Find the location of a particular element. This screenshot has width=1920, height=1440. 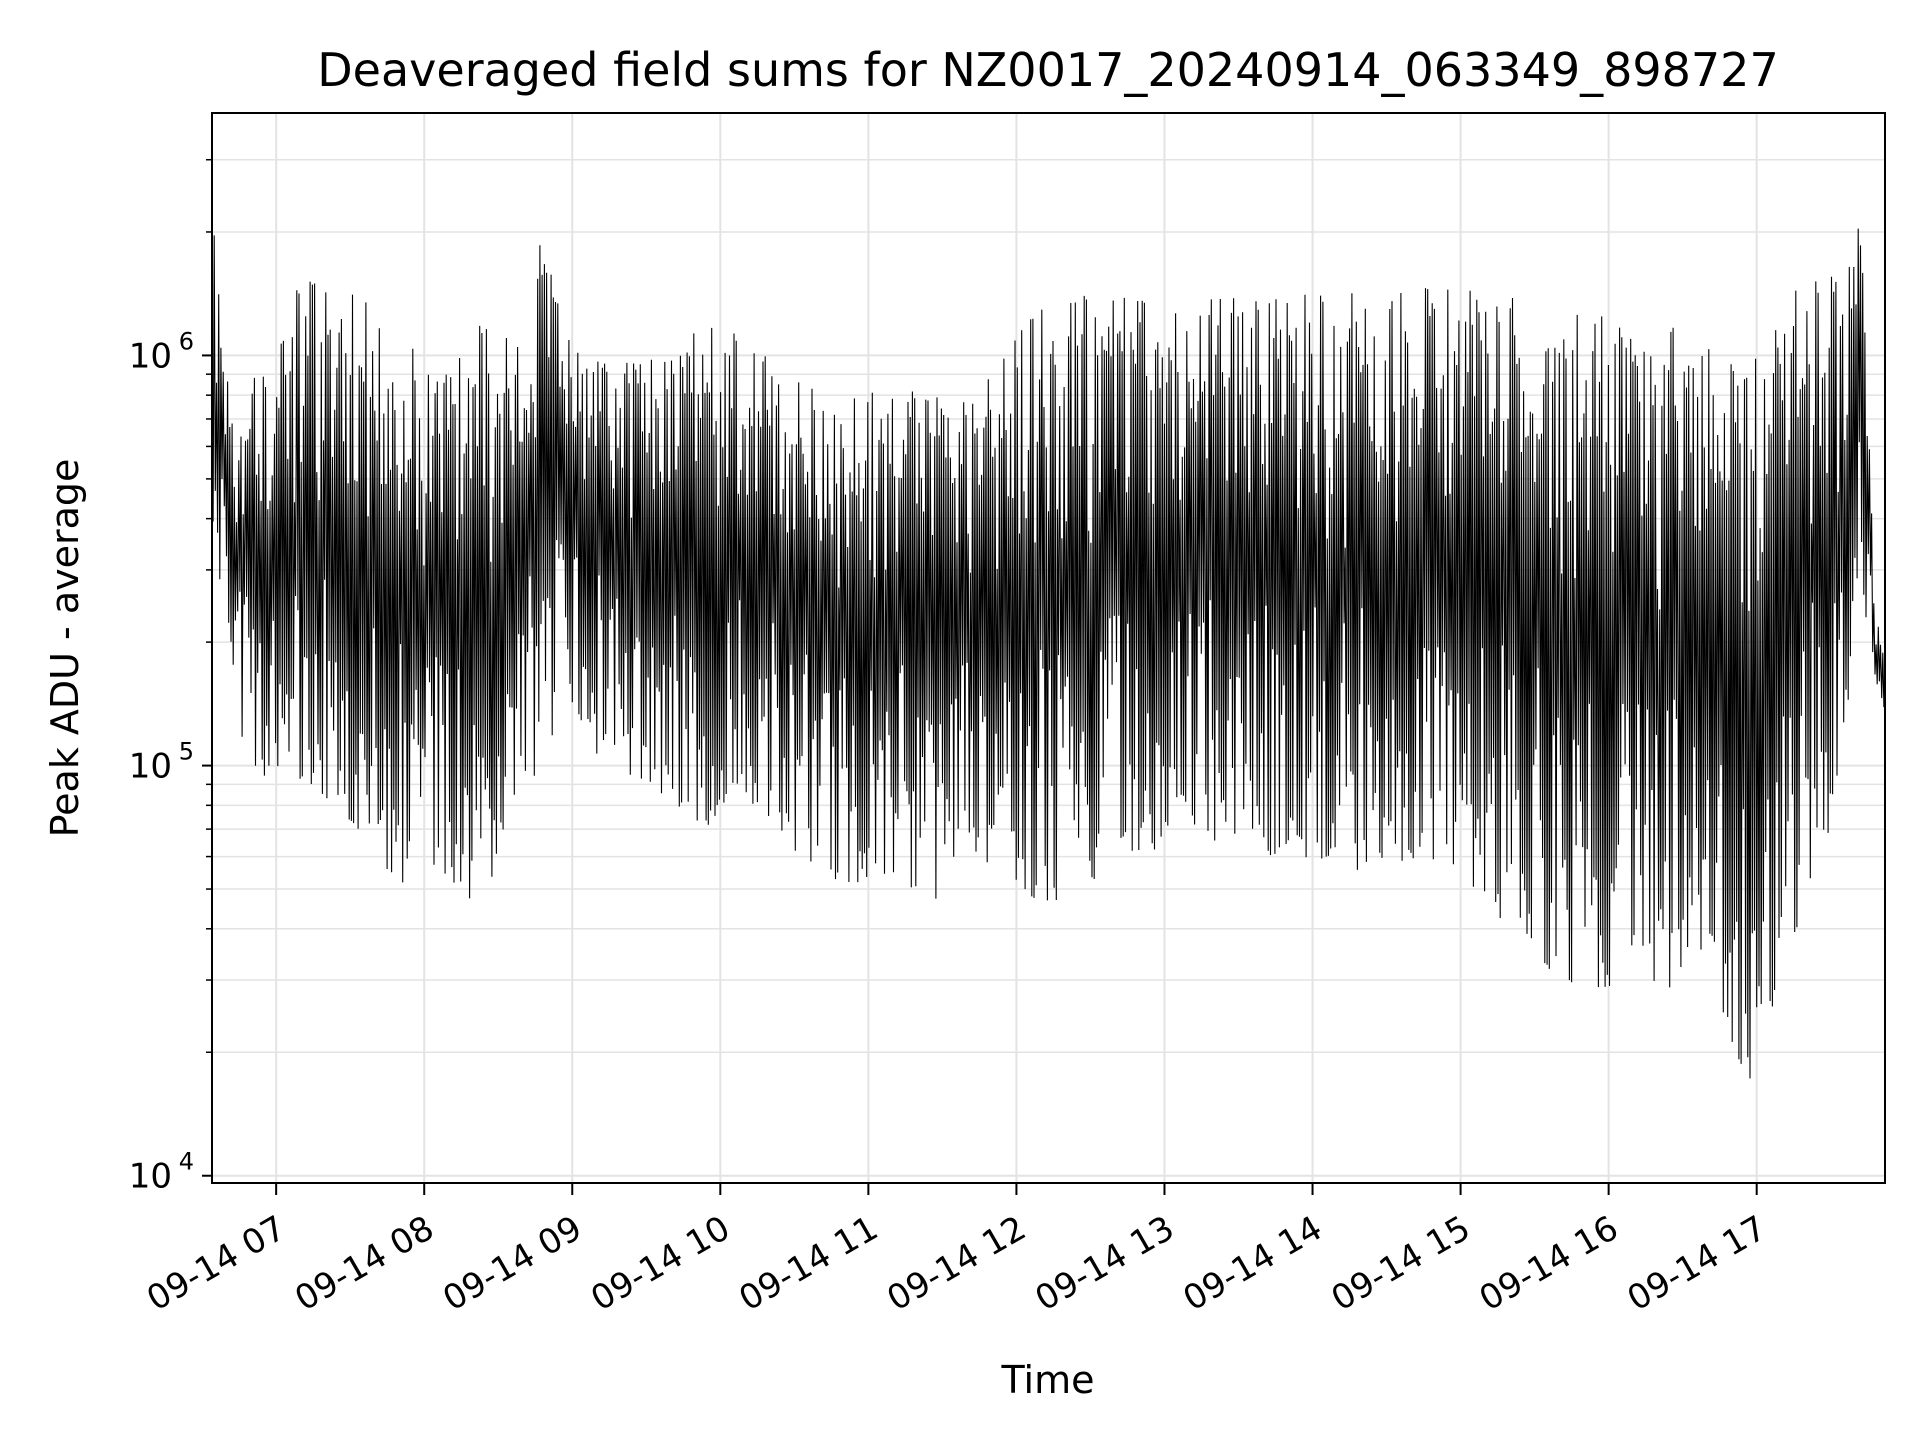

y-axis-label: Peak ADU - average is located at coordinates (65, 648).